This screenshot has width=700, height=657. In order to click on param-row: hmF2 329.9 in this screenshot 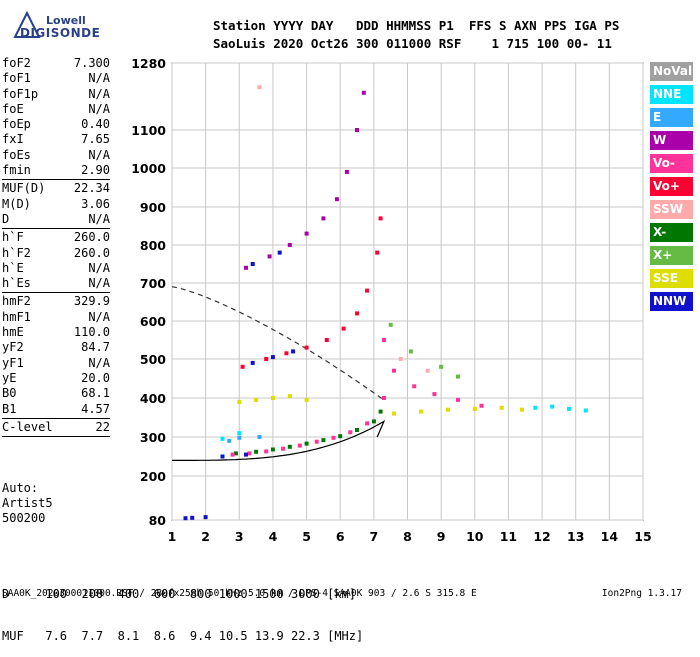, I will do `click(56, 301)`.